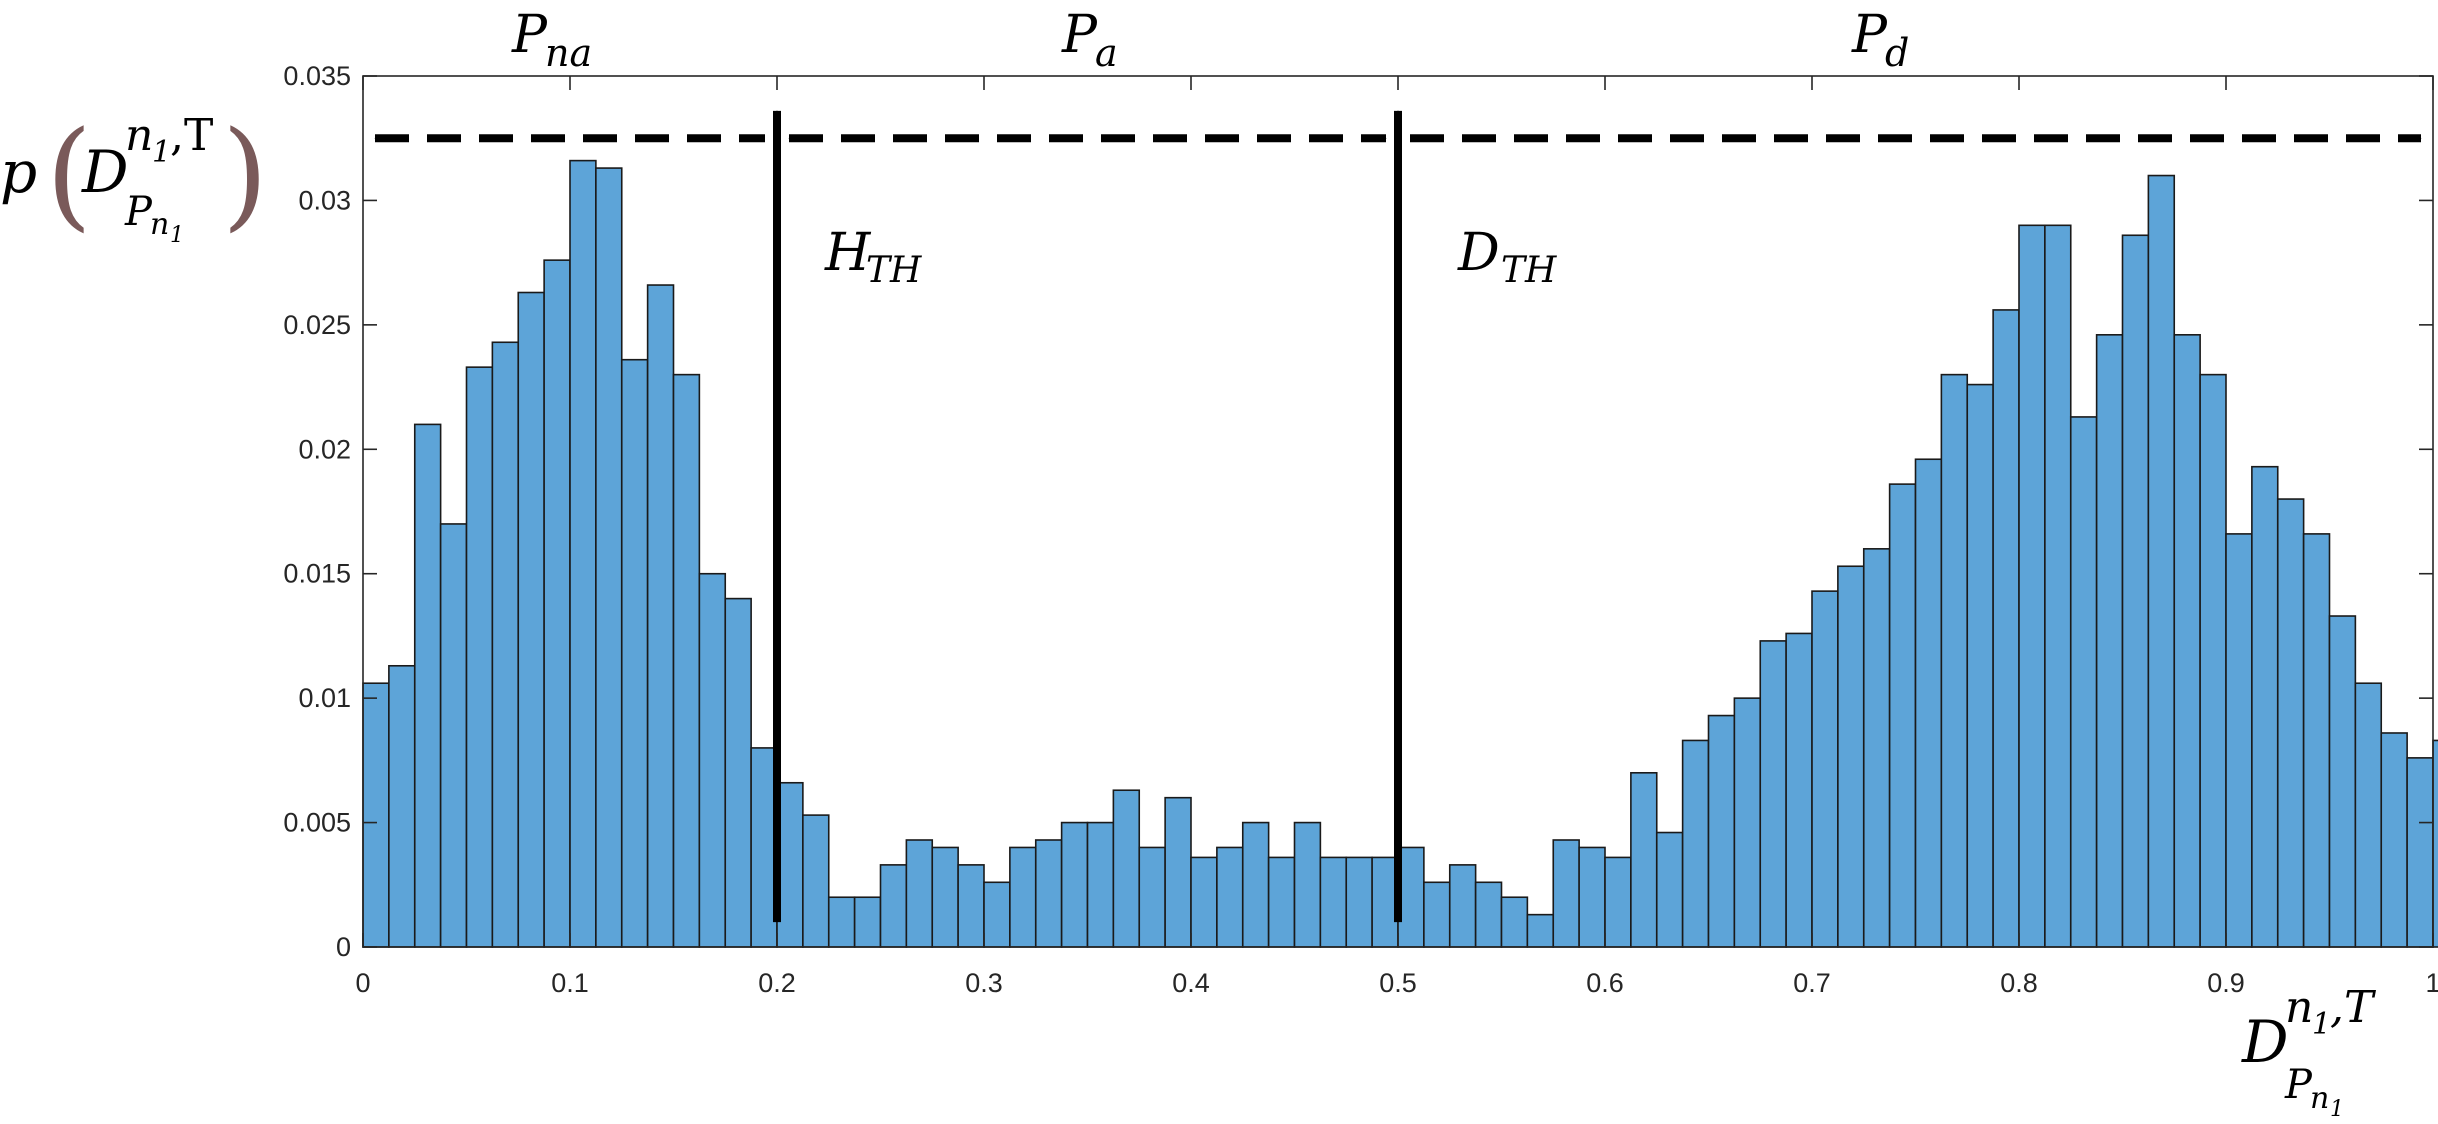 This screenshot has width=2438, height=1124. Describe the element at coordinates (551, 40) in the screenshot. I see `region-label-pna: P na` at that location.